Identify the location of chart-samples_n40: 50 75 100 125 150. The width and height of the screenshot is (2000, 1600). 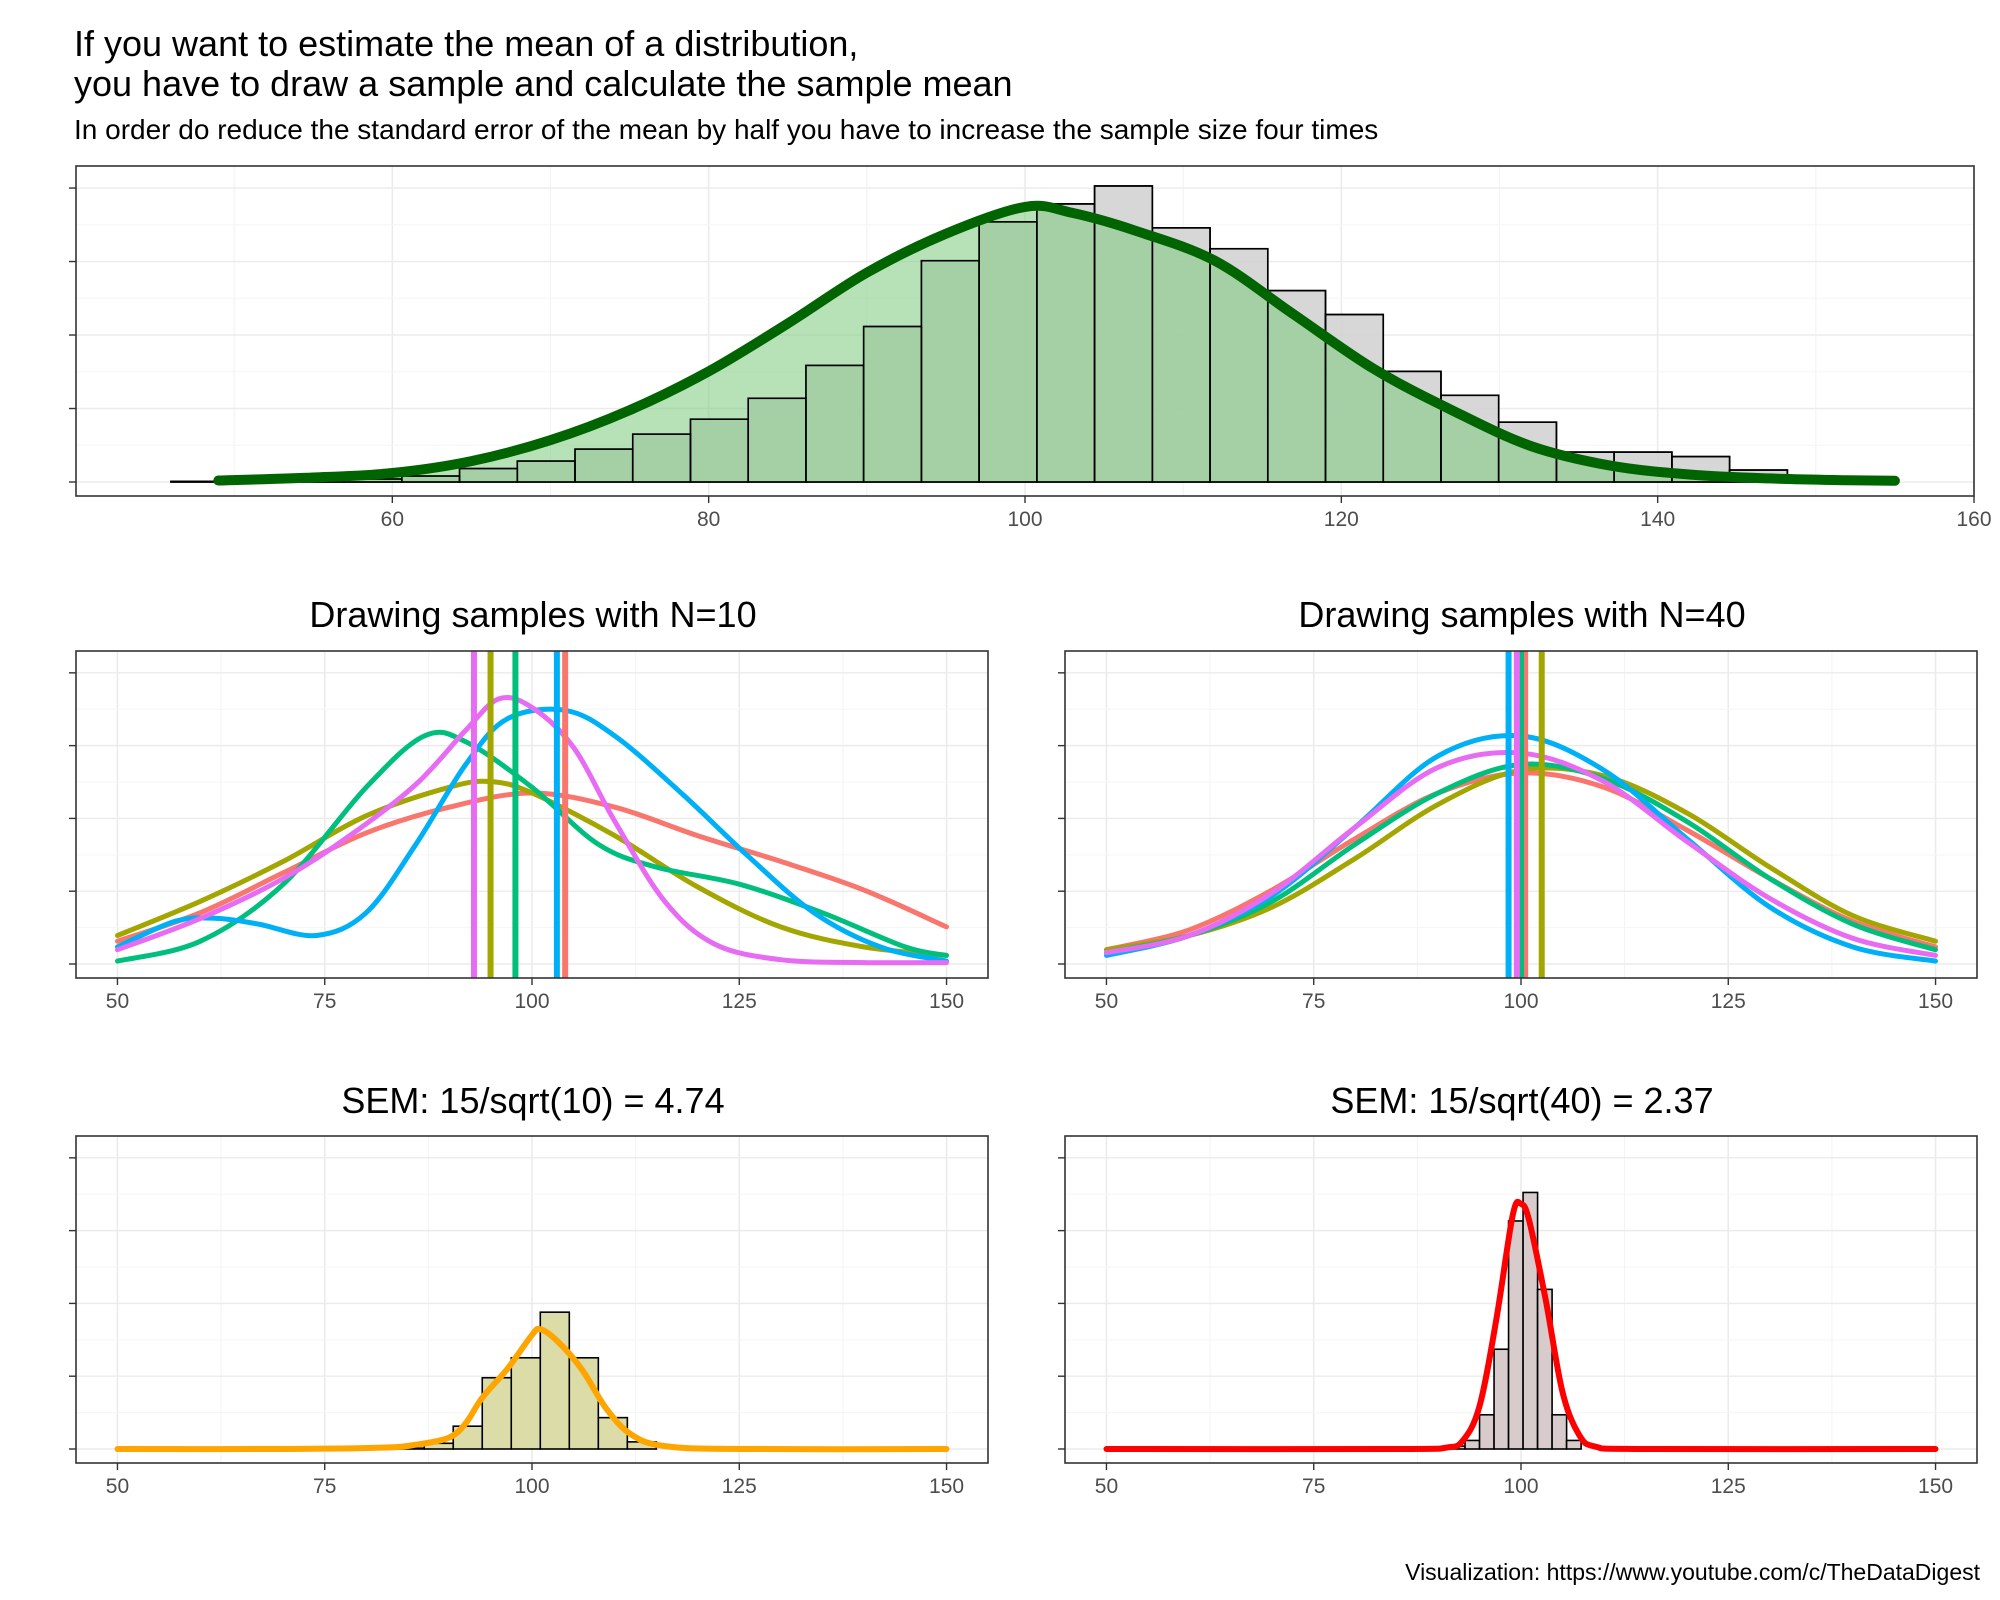
(1518, 831).